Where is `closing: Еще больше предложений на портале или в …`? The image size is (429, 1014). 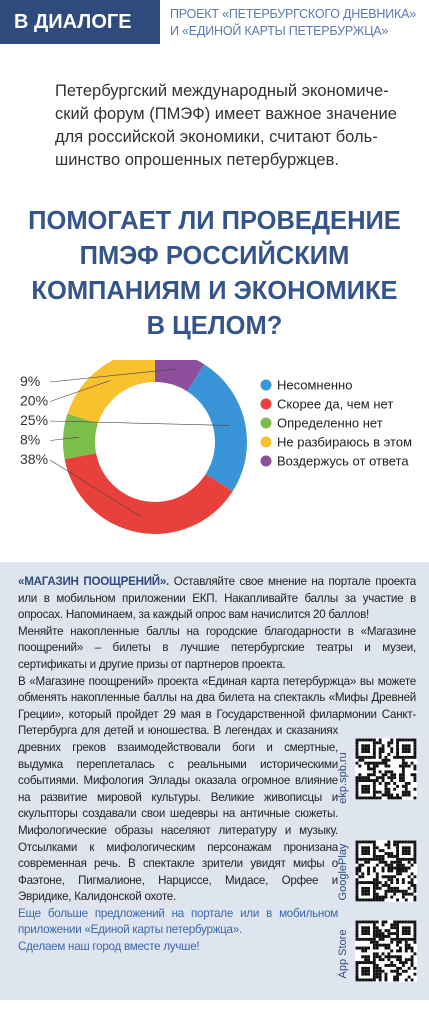 closing: Еще больше предложений на портале или в … is located at coordinates (178, 921).